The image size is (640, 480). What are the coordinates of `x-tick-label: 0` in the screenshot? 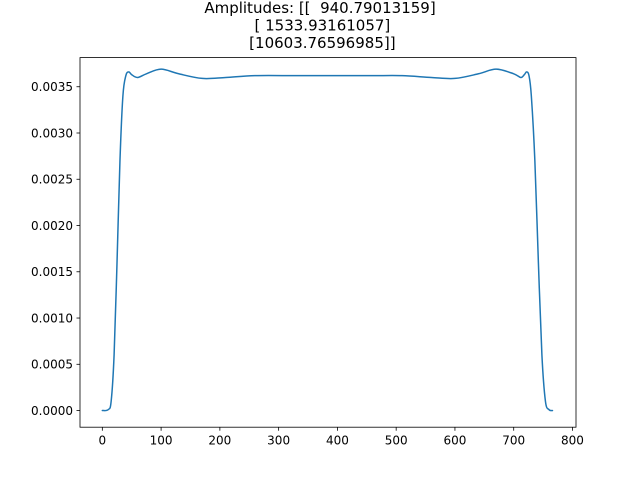 It's located at (103, 441).